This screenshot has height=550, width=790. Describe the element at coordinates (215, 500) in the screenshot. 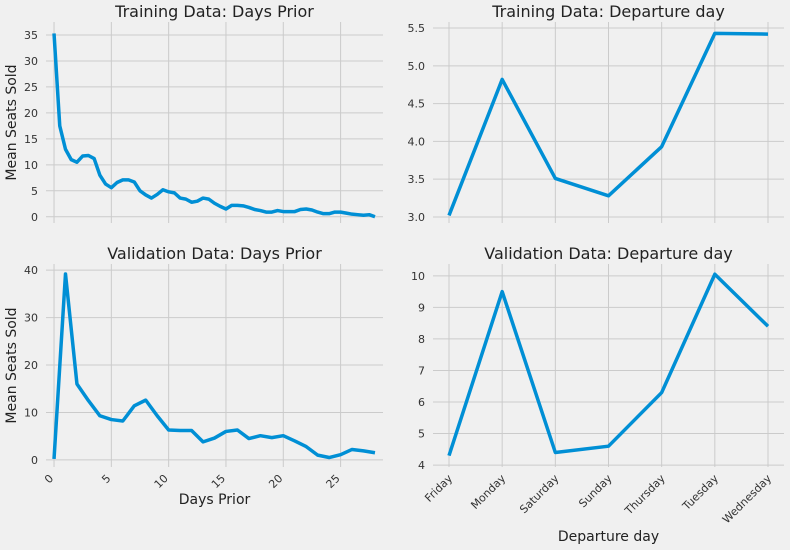

I see `x-axis-label: Days Prior` at that location.